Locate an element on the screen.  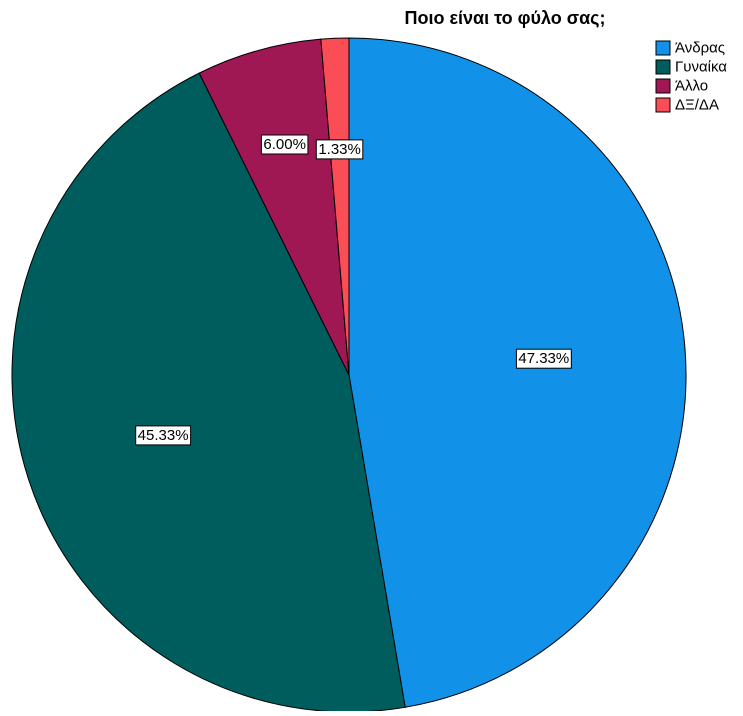
data-label-text: 1.33% is located at coordinates (339, 149).